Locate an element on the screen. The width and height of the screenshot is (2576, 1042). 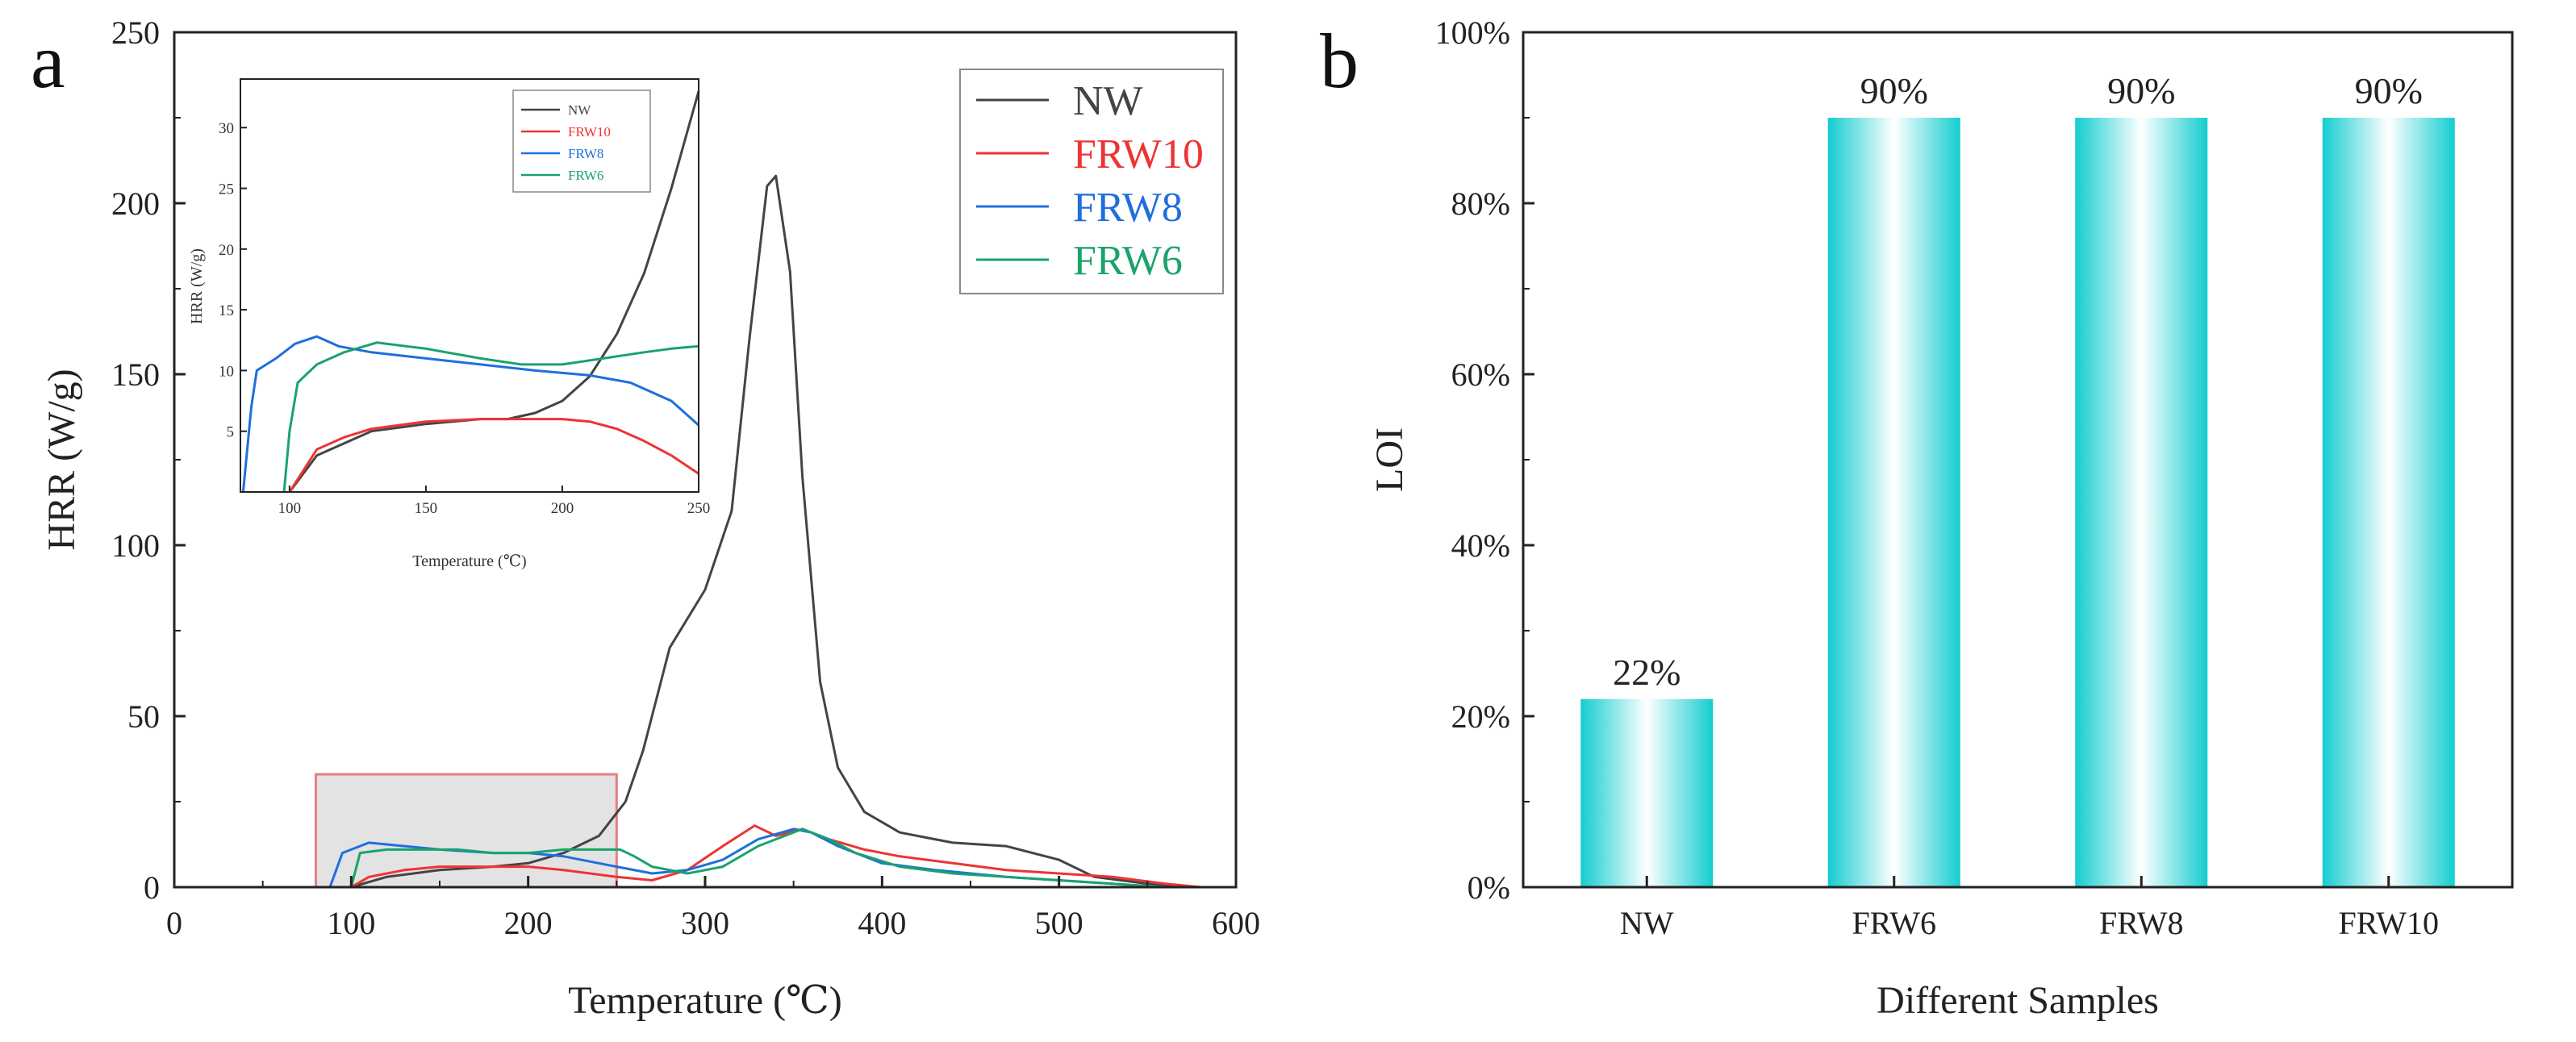
inset-y-tick-label: 10 is located at coordinates (226, 371).